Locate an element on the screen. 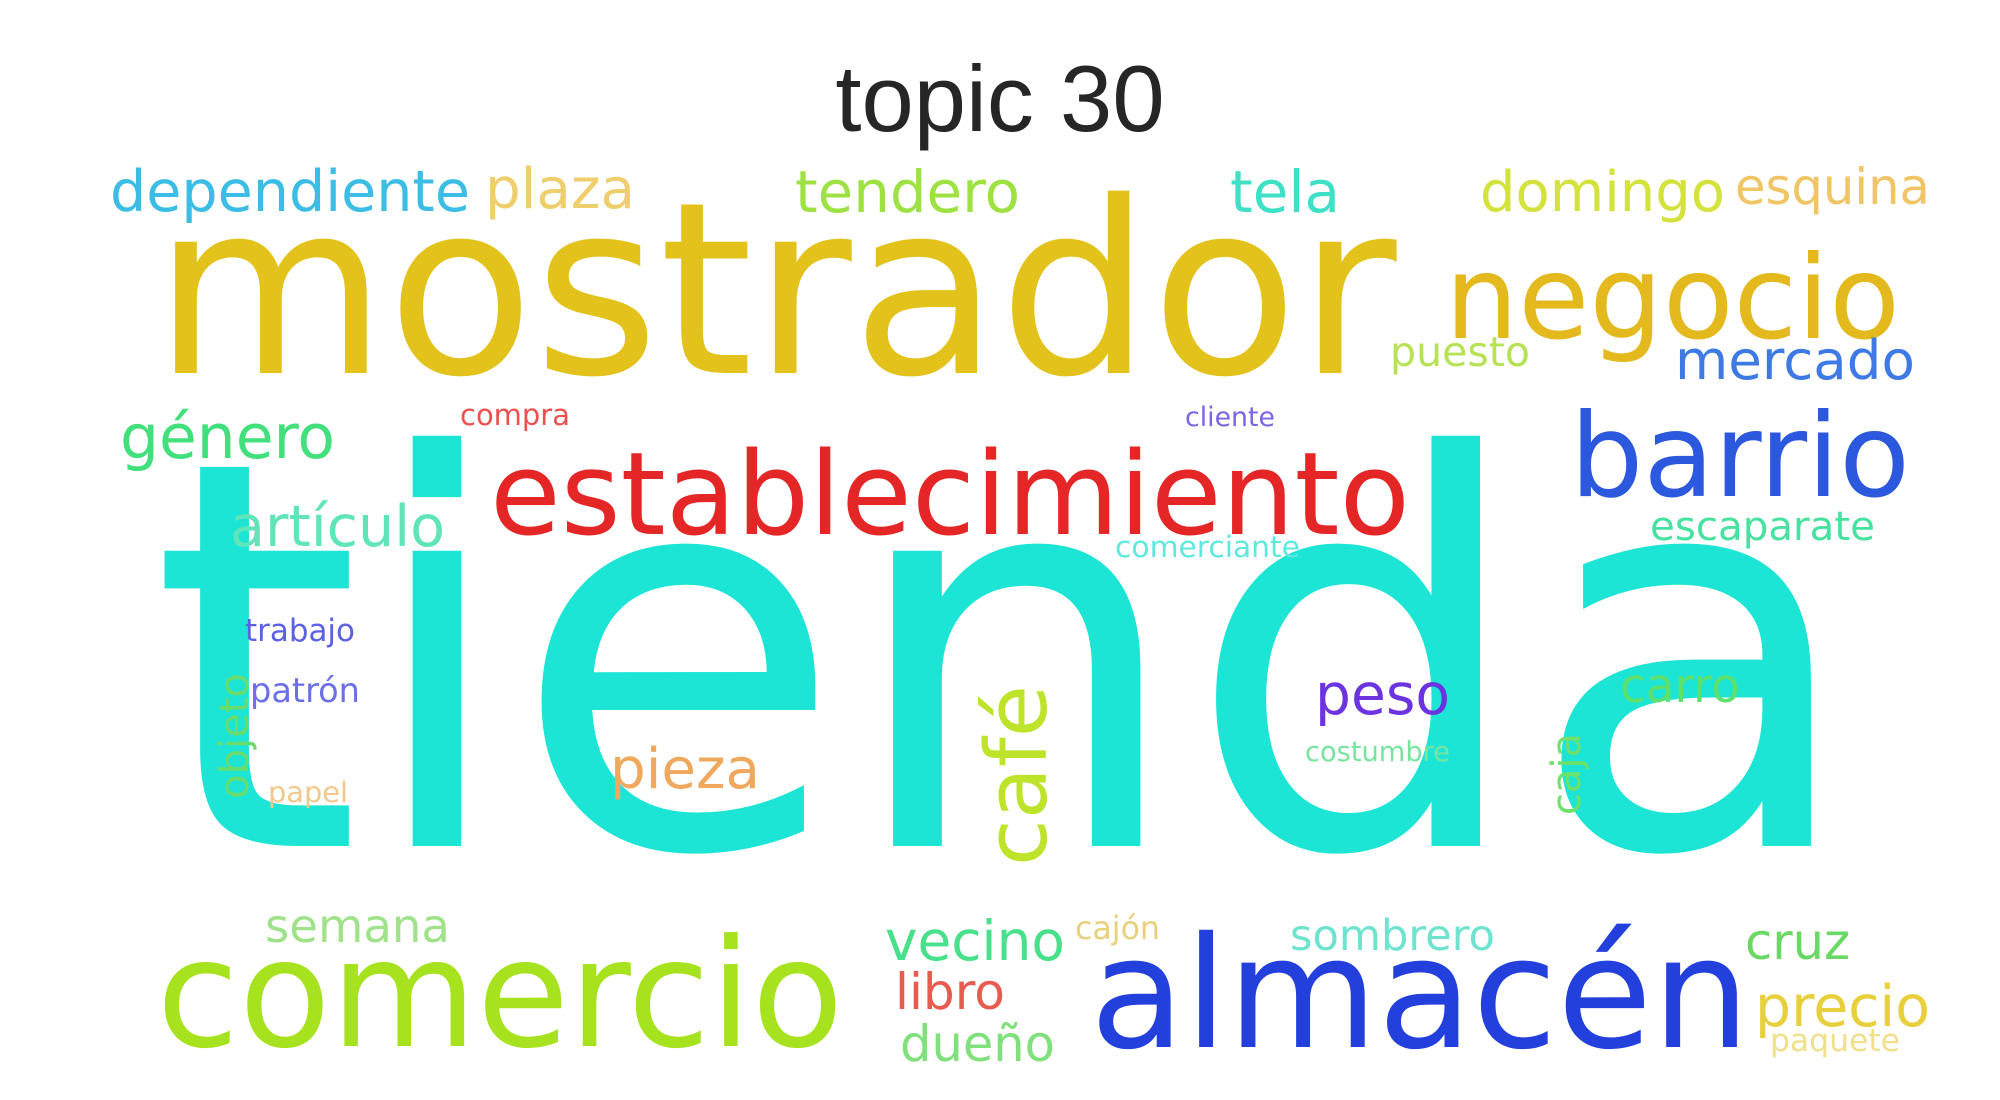 Image resolution: width=2000 pixels, height=1100 pixels. word-dueno: dueño is located at coordinates (977, 1044).